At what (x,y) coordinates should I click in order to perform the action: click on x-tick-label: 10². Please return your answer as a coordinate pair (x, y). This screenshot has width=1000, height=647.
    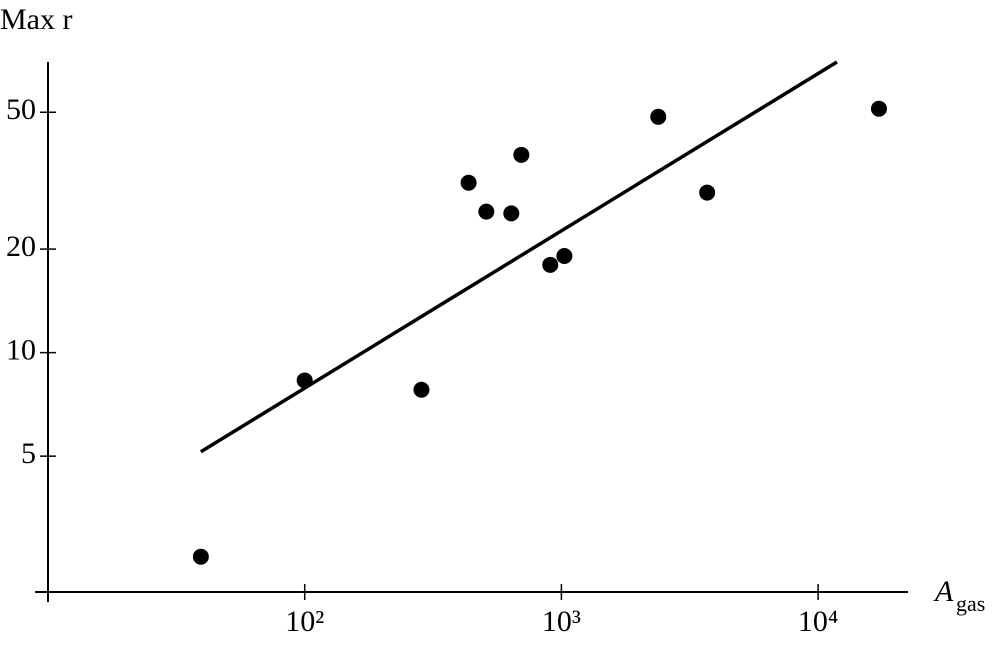
    Looking at the image, I should click on (304, 621).